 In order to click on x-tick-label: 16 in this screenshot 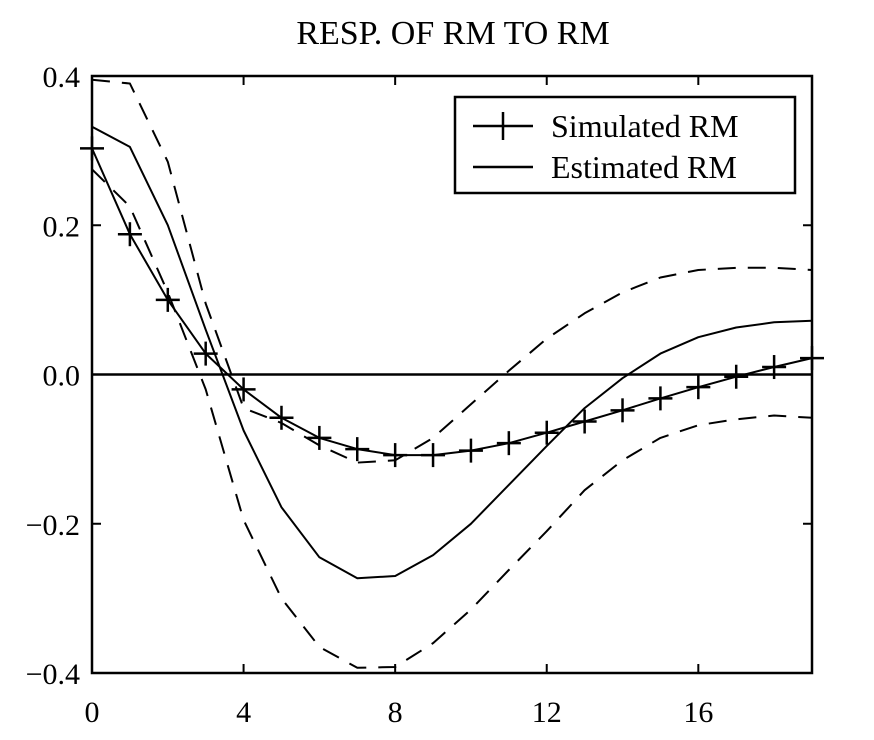, I will do `click(698, 712)`.